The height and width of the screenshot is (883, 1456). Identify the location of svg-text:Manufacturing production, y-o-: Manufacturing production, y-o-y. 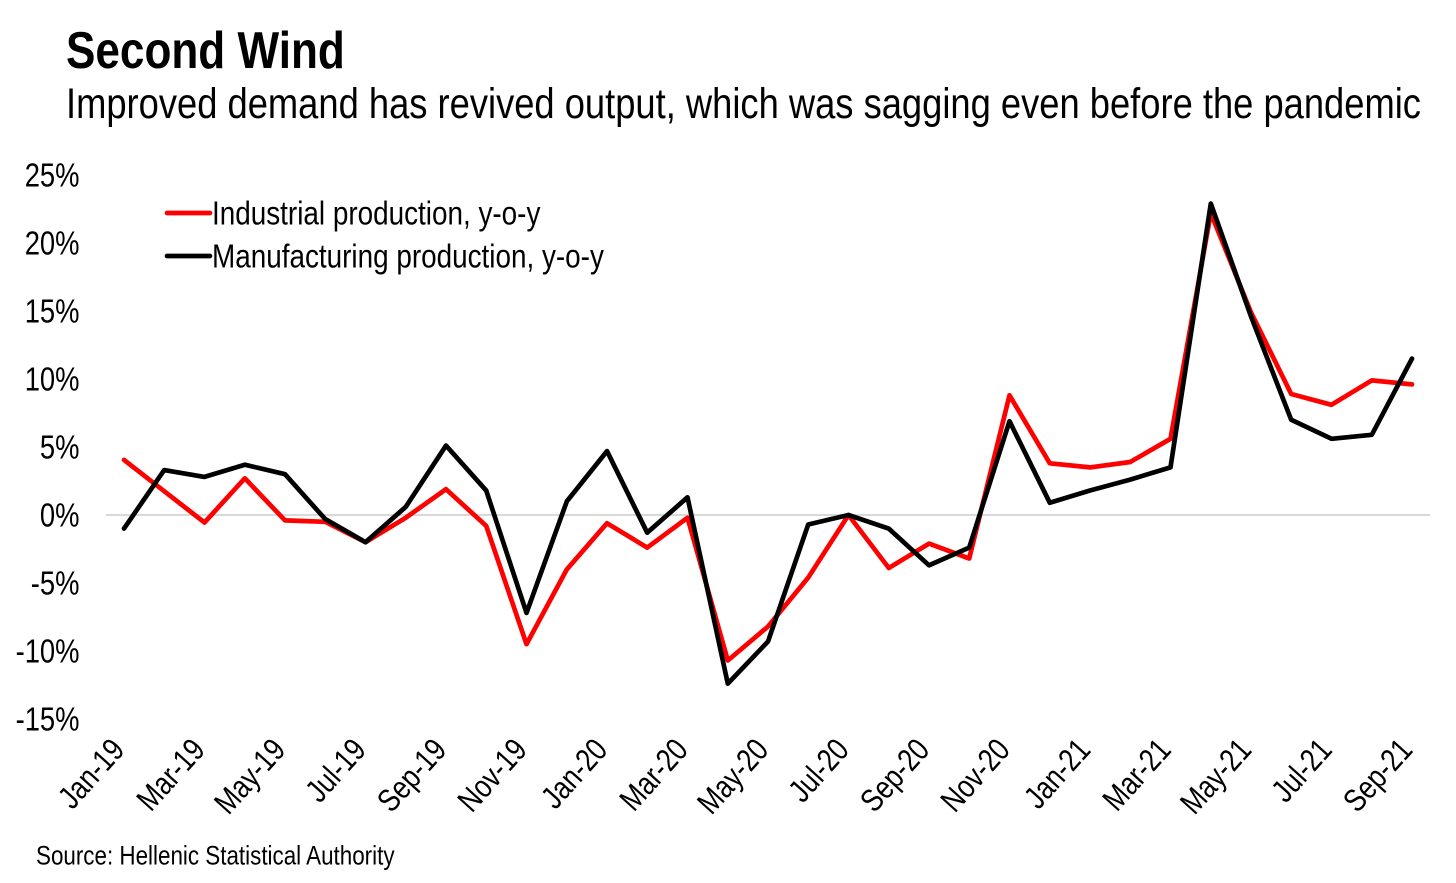
(408, 256).